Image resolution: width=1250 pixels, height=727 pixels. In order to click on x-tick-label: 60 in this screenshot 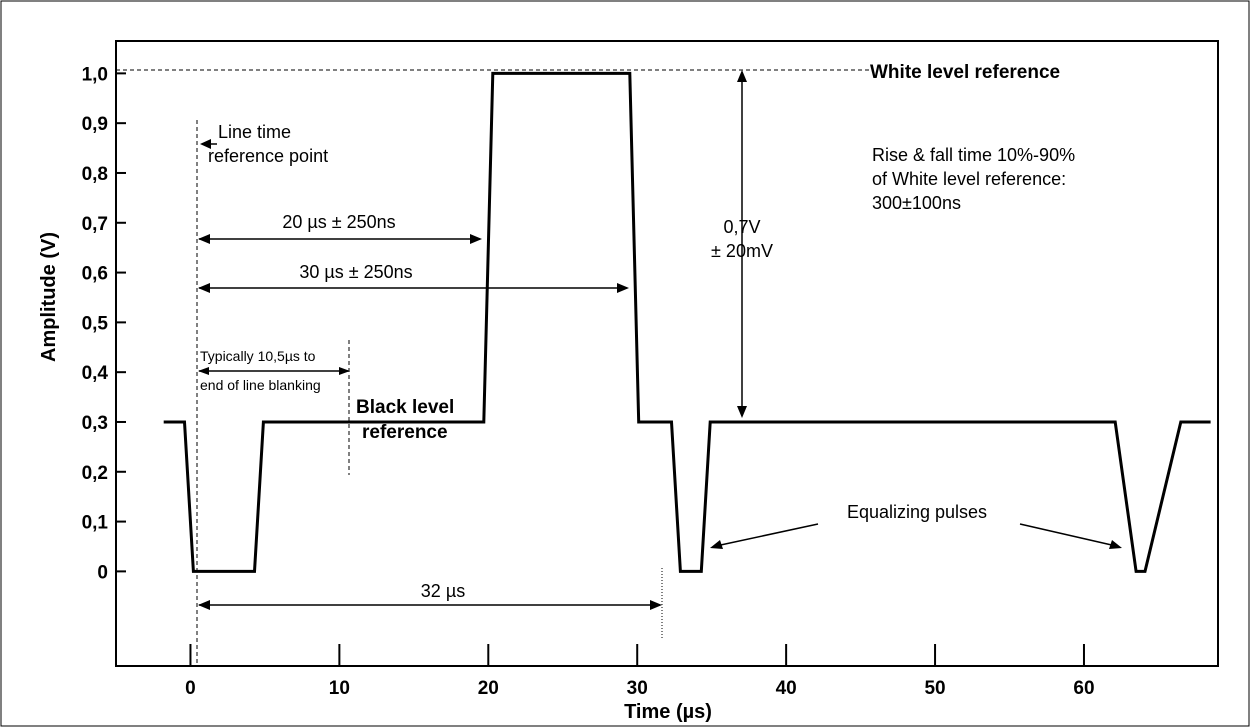, I will do `click(1083, 688)`.